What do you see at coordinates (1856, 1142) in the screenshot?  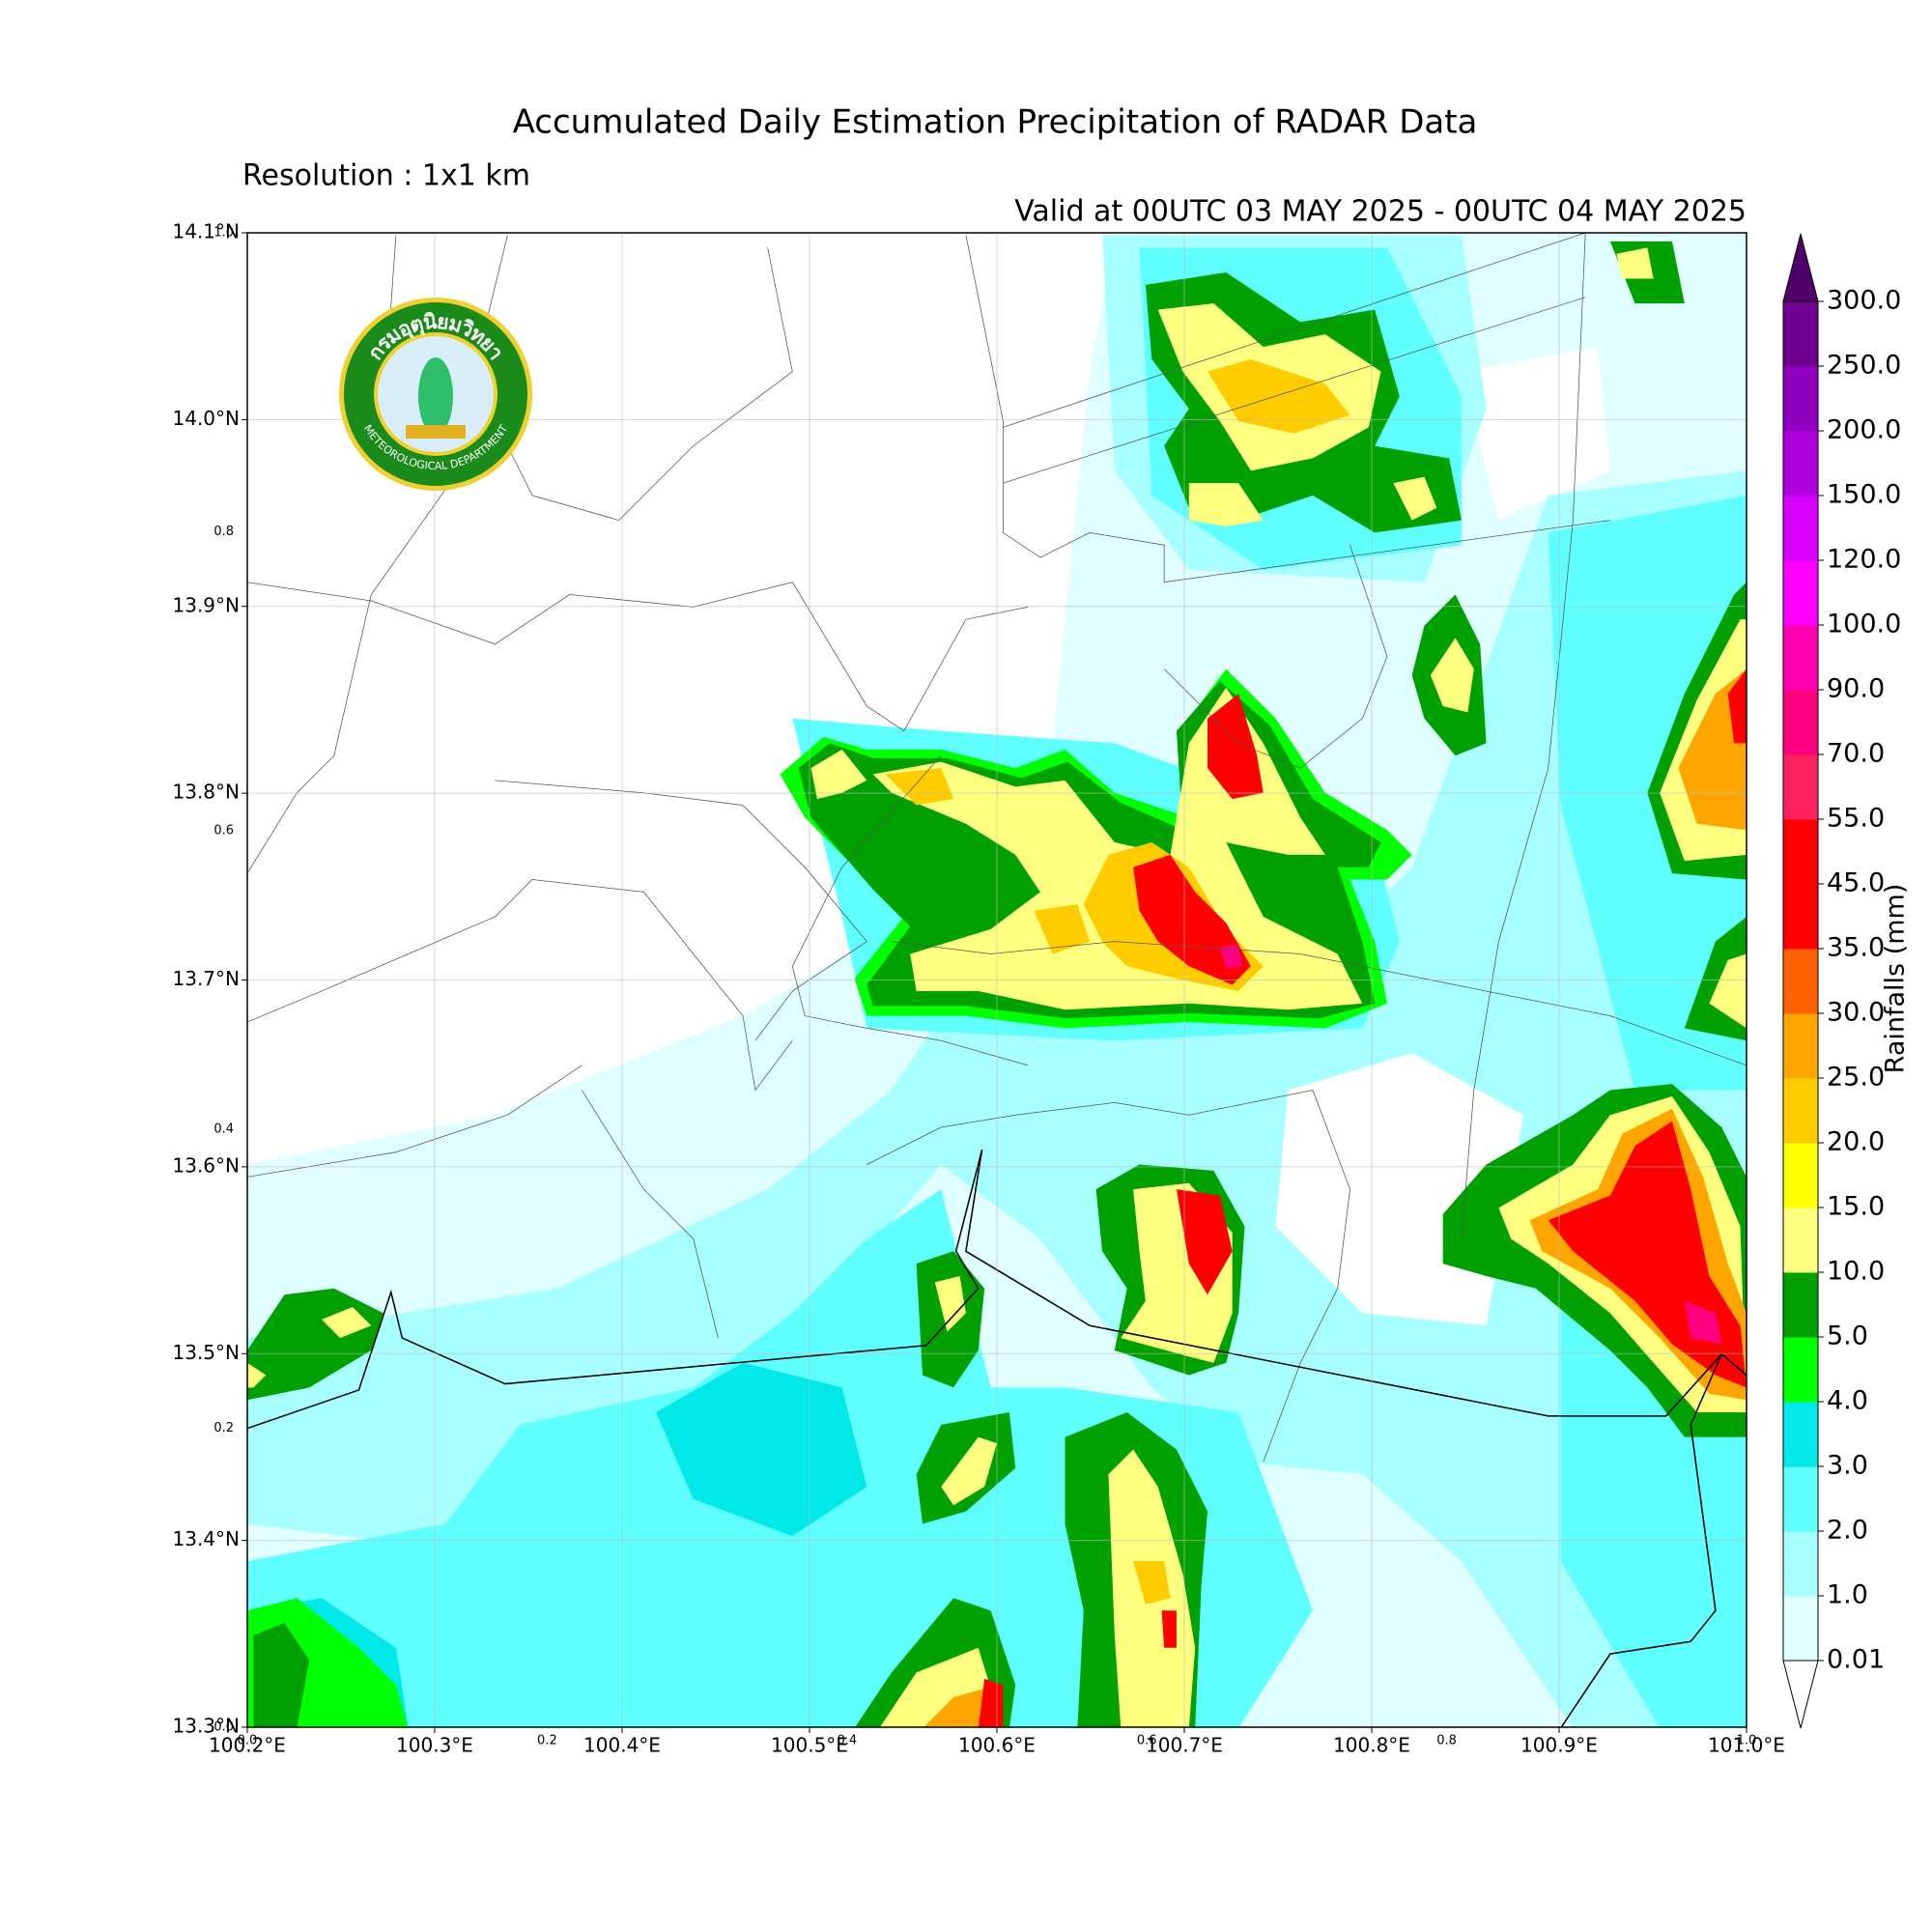 I see `colorbar-label: 20.0` at bounding box center [1856, 1142].